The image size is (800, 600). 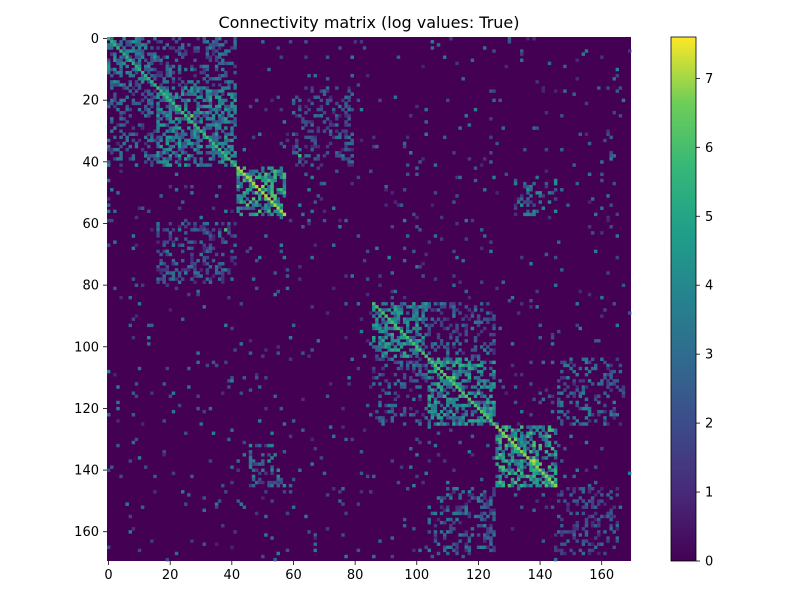 I want to click on chart-title: Connectivity matrix (log values: True), so click(x=368, y=22).